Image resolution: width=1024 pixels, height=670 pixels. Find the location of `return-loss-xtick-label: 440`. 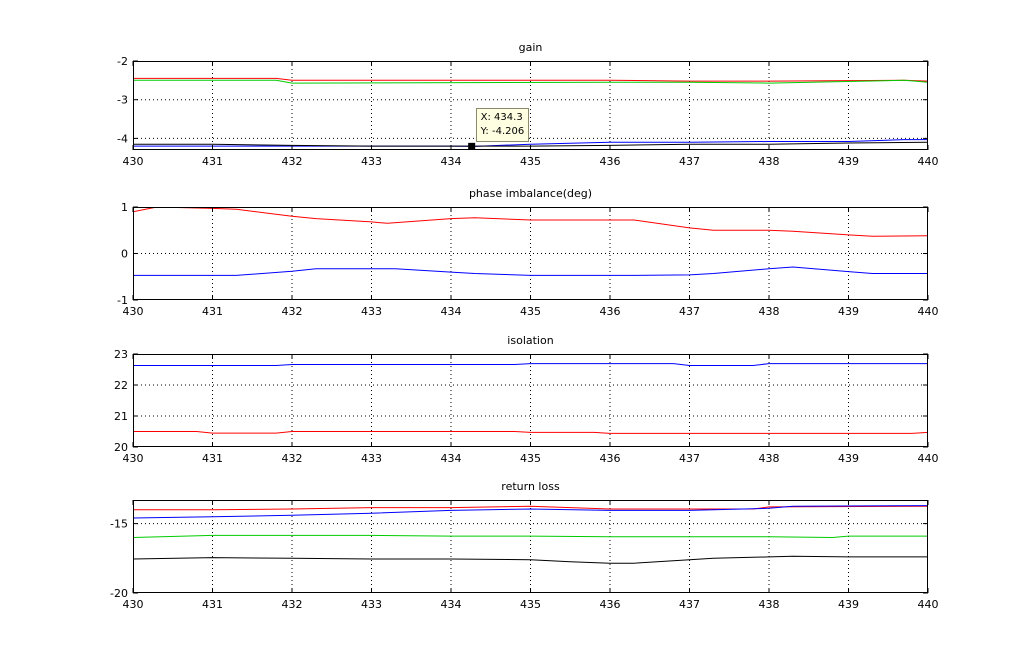

return-loss-xtick-label: 440 is located at coordinates (928, 604).